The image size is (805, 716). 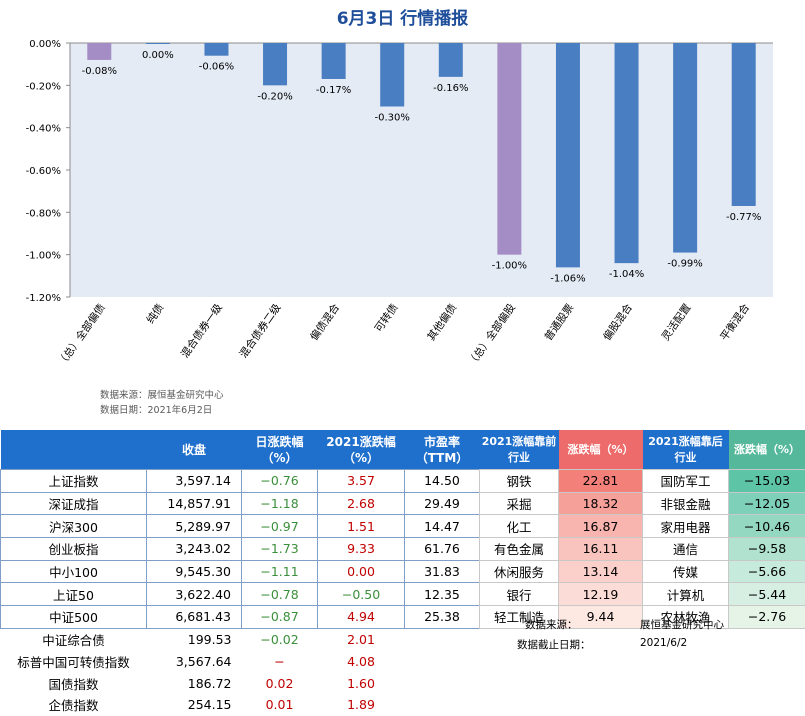 What do you see at coordinates (551, 624) in the screenshot?
I see `sector-source-label: 数据来源：` at bounding box center [551, 624].